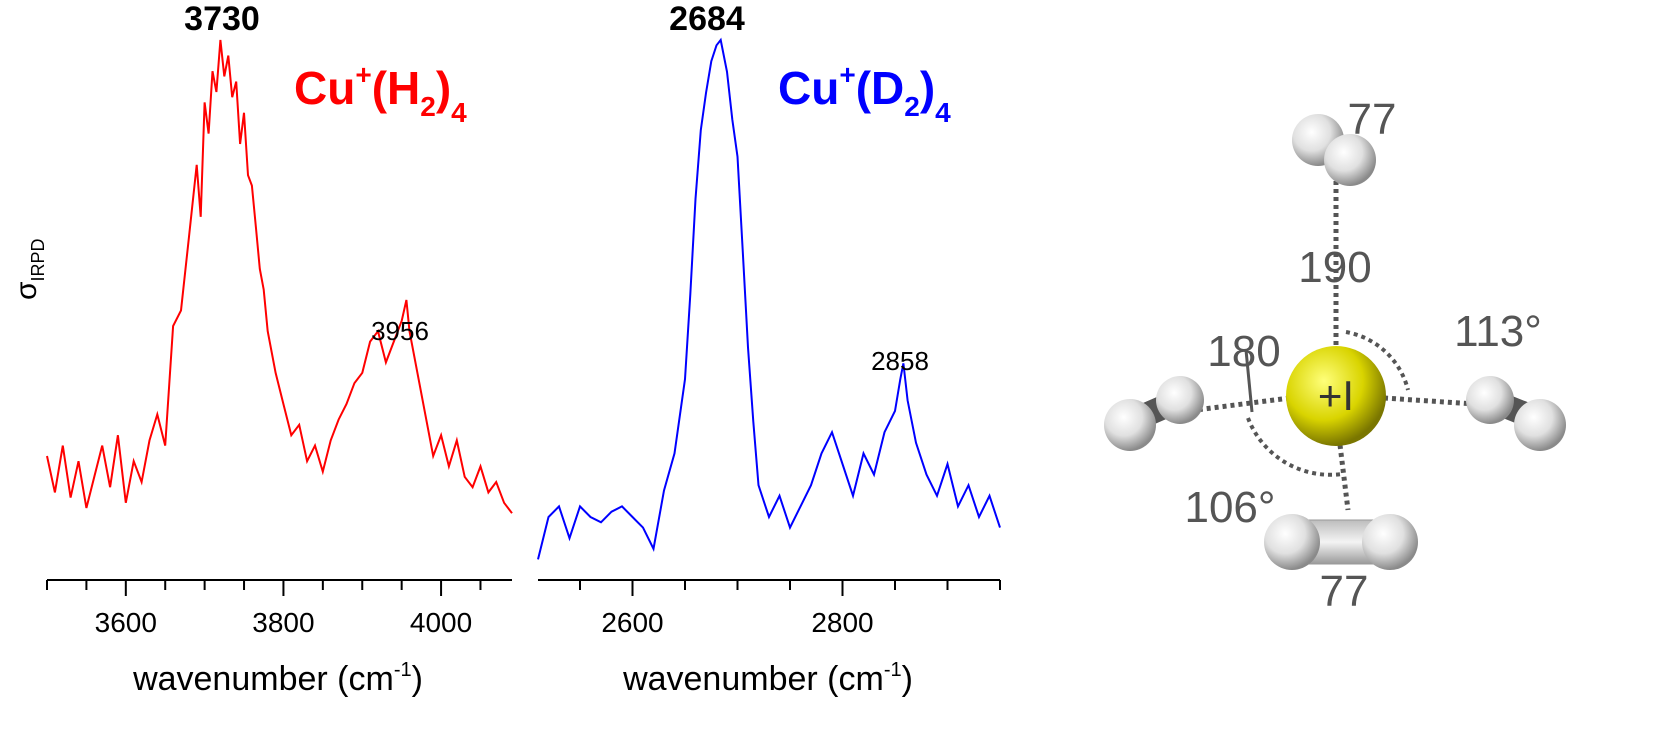 This screenshot has height=744, width=1675. I want to click on bond-cu-left, so click(1235, 405).